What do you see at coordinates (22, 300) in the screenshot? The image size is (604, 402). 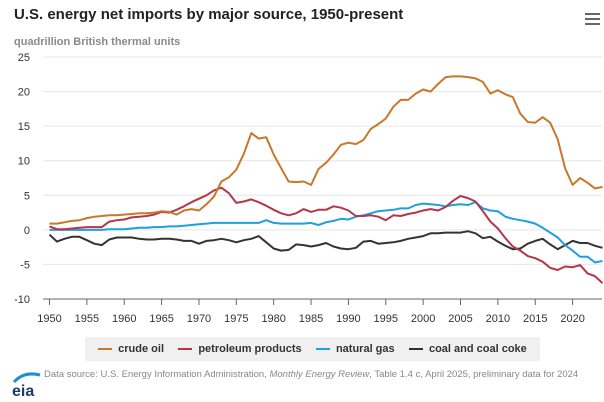 I see `y-tick-label: -10` at bounding box center [22, 300].